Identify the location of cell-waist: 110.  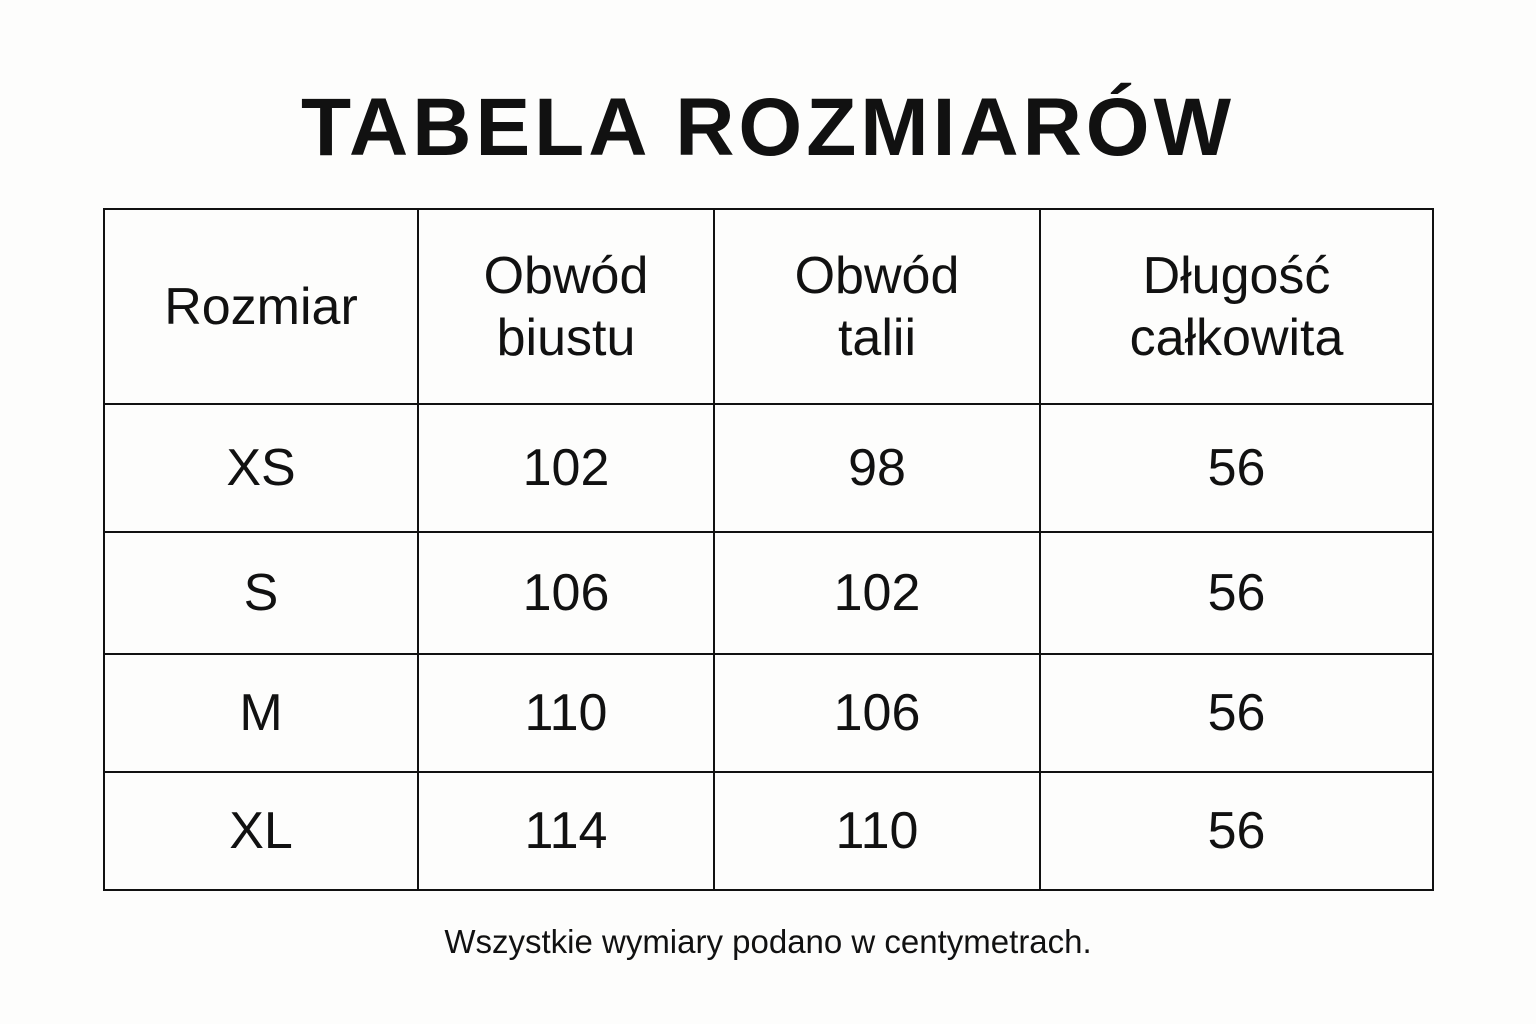
(877, 831).